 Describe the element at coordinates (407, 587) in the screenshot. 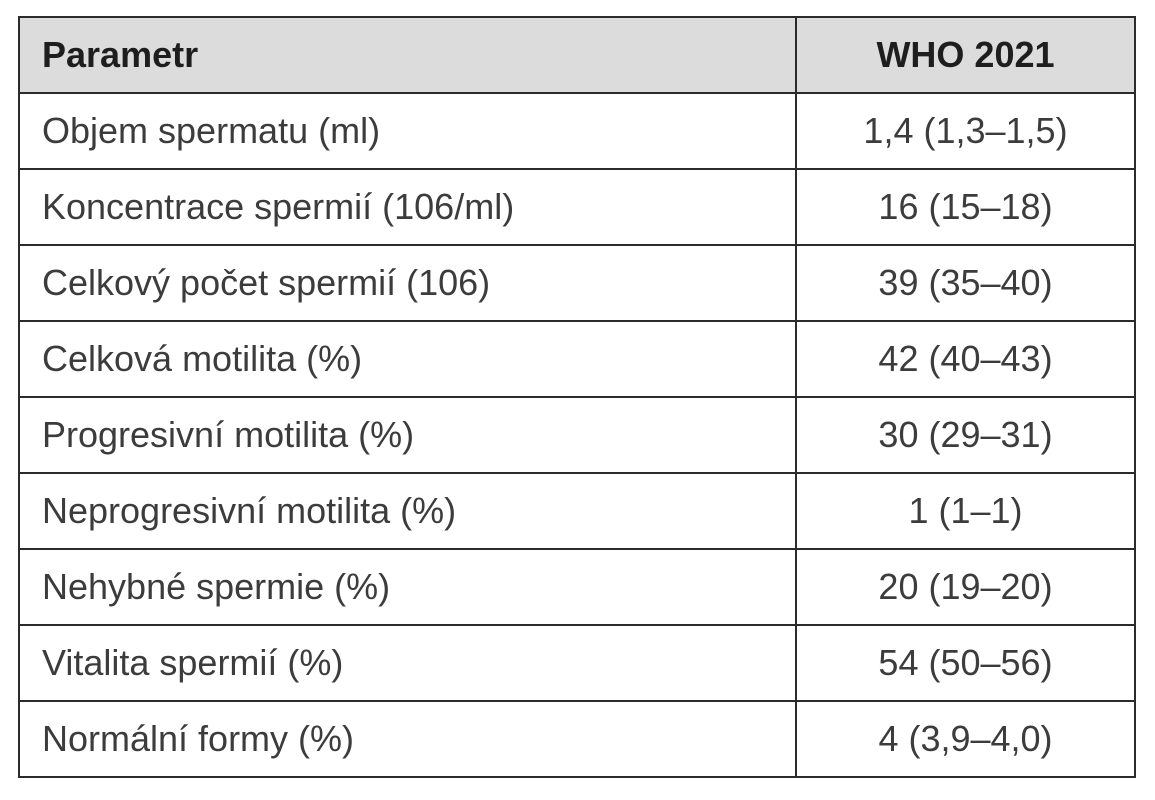

I see `row-parameter: Nehybné spermie (%)` at that location.